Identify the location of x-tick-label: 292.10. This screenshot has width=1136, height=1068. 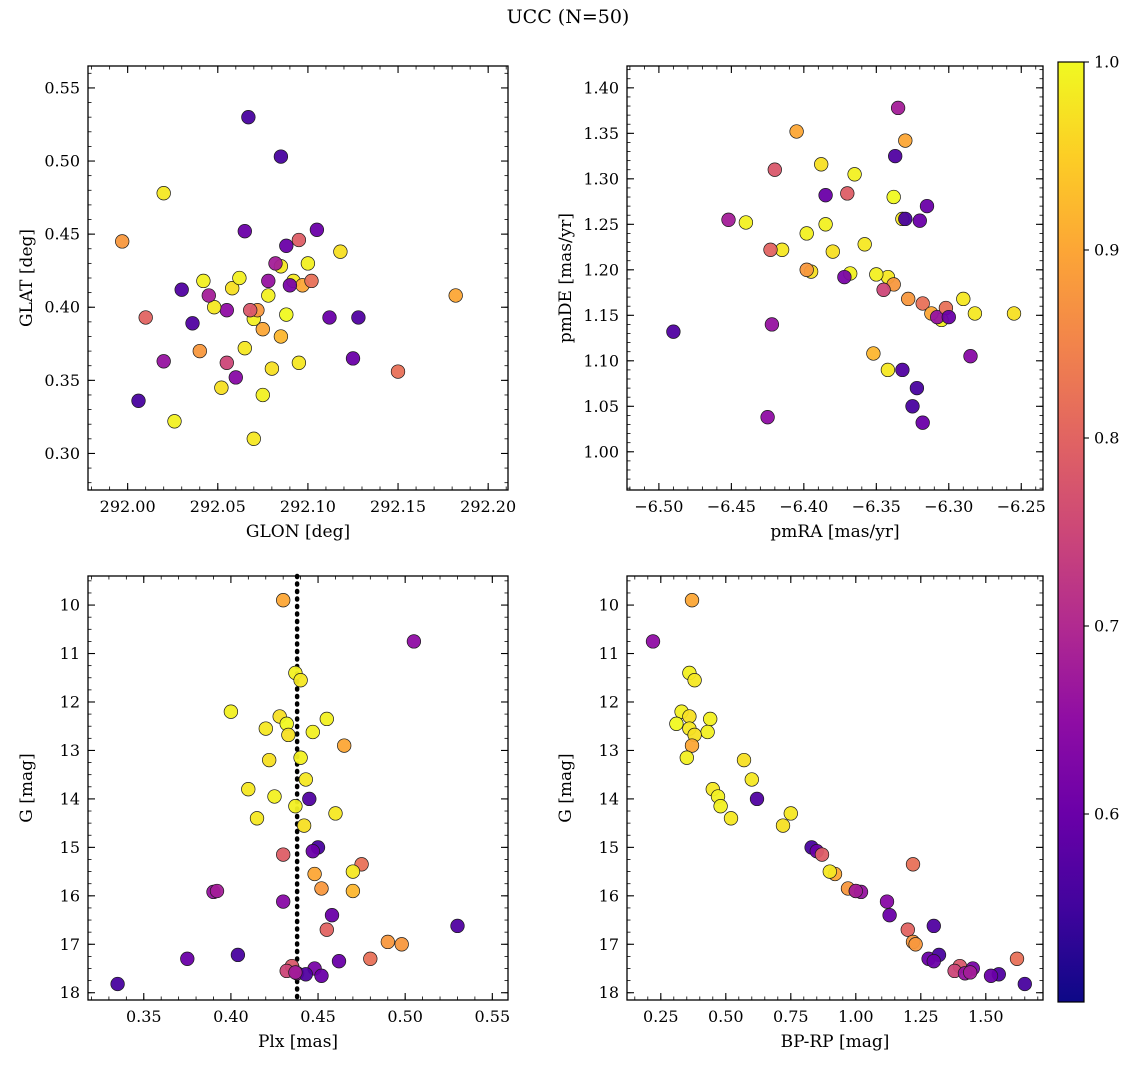
(308, 506).